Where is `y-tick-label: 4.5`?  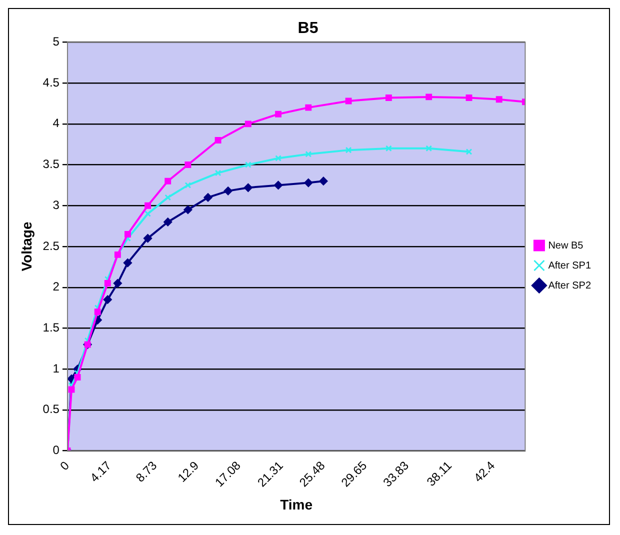 y-tick-label: 4.5 is located at coordinates (51, 82).